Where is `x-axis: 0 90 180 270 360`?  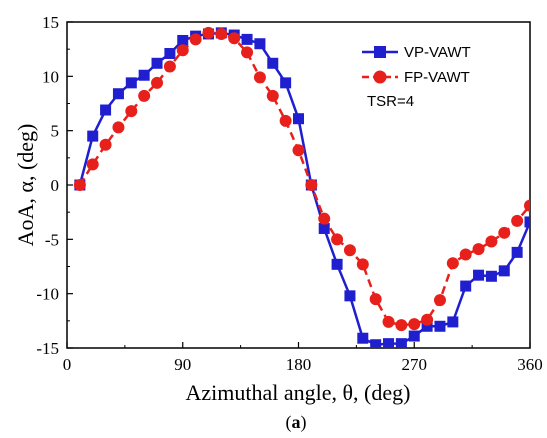 x-axis: 0 90 180 270 360 is located at coordinates (303, 358).